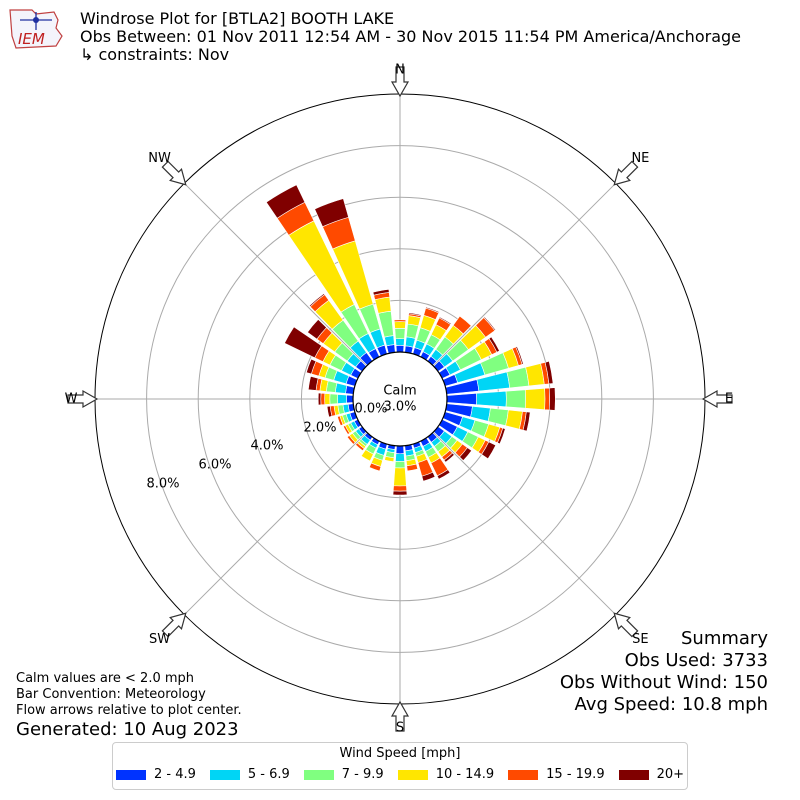 Image resolution: width=800 pixels, height=800 pixels. I want to click on legend-title: Wind Speed [mph], so click(400, 753).